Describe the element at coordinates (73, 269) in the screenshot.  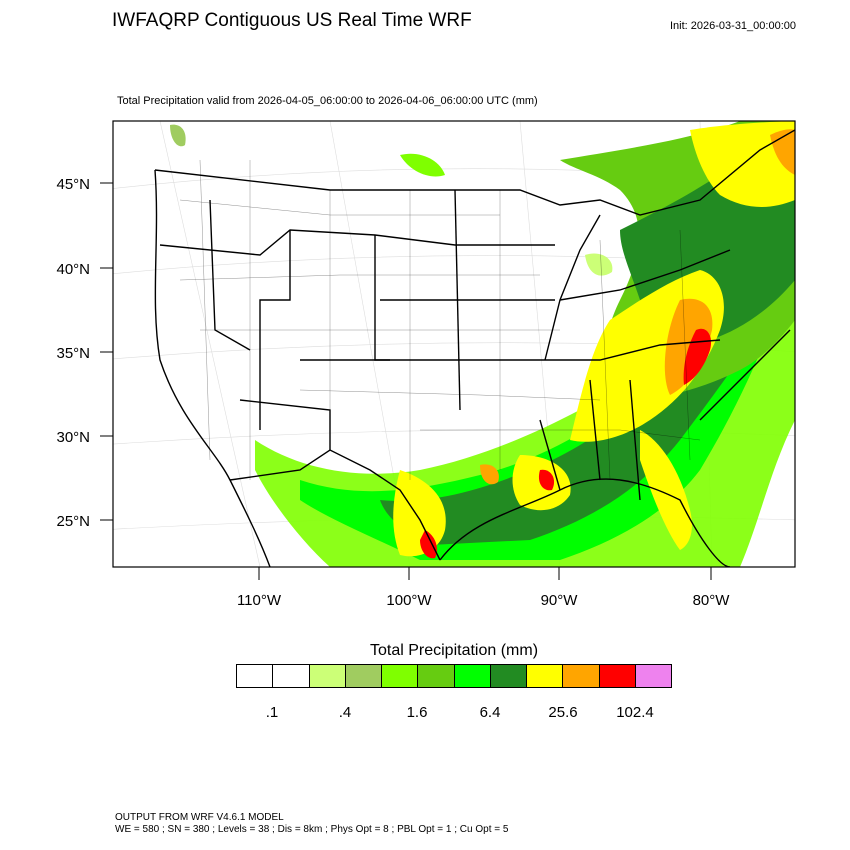
I see `lat-label-40: 40°N` at that location.